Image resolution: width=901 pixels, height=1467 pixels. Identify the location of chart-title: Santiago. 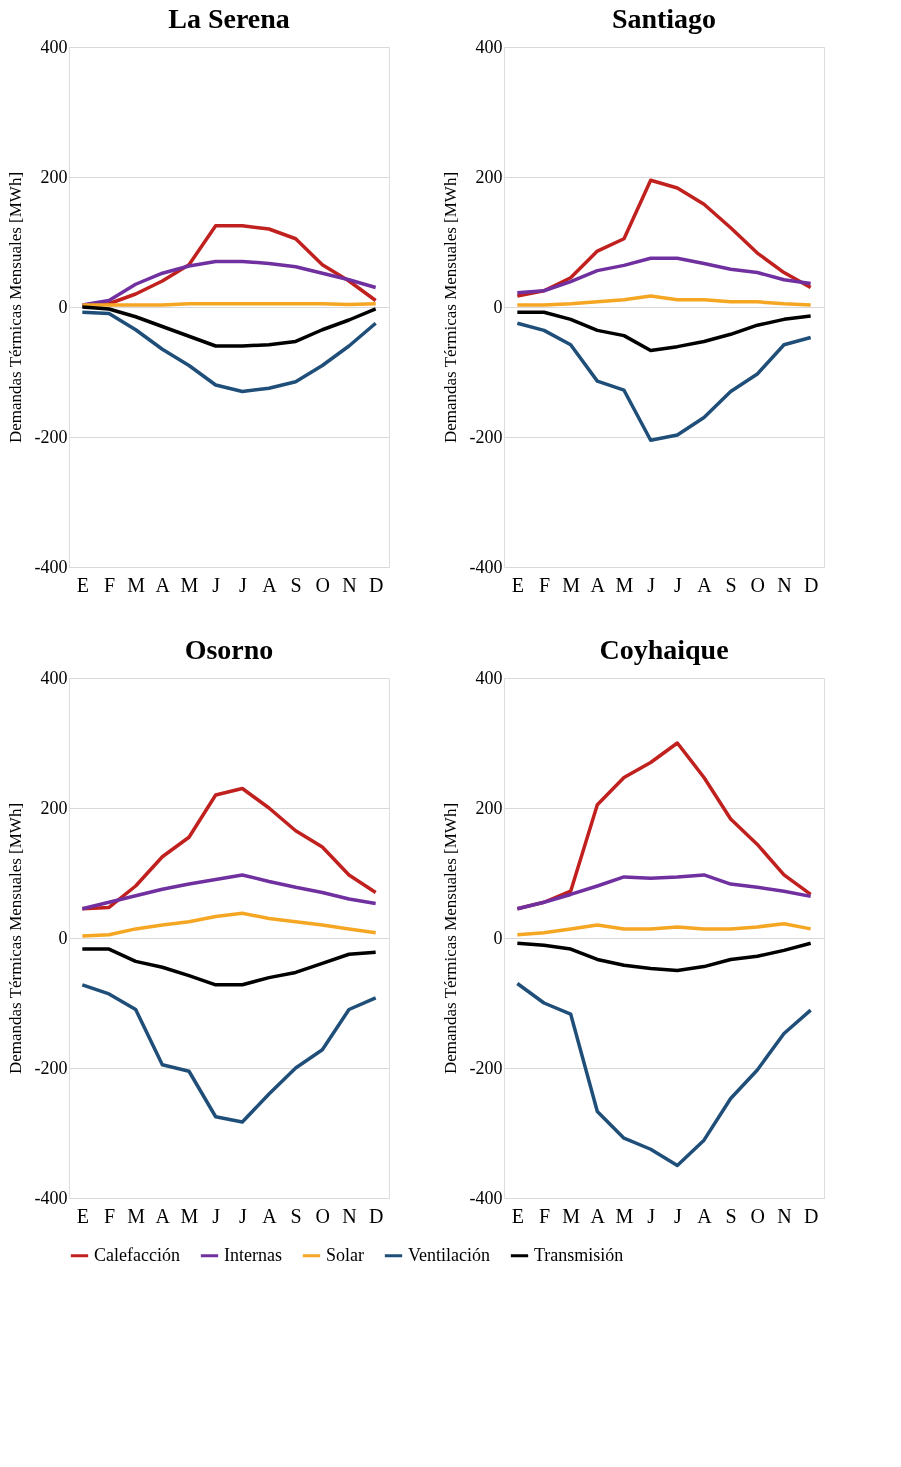
(664, 18).